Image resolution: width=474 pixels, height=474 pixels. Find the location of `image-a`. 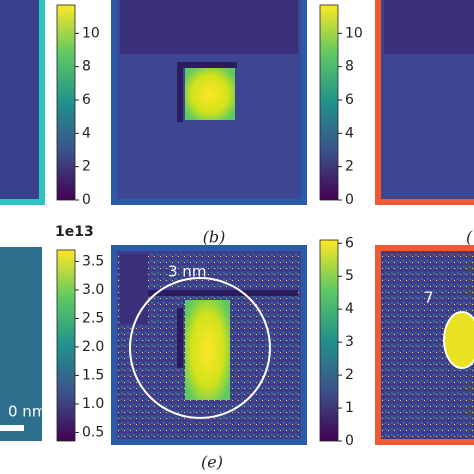

image-a is located at coordinates (22, 102).